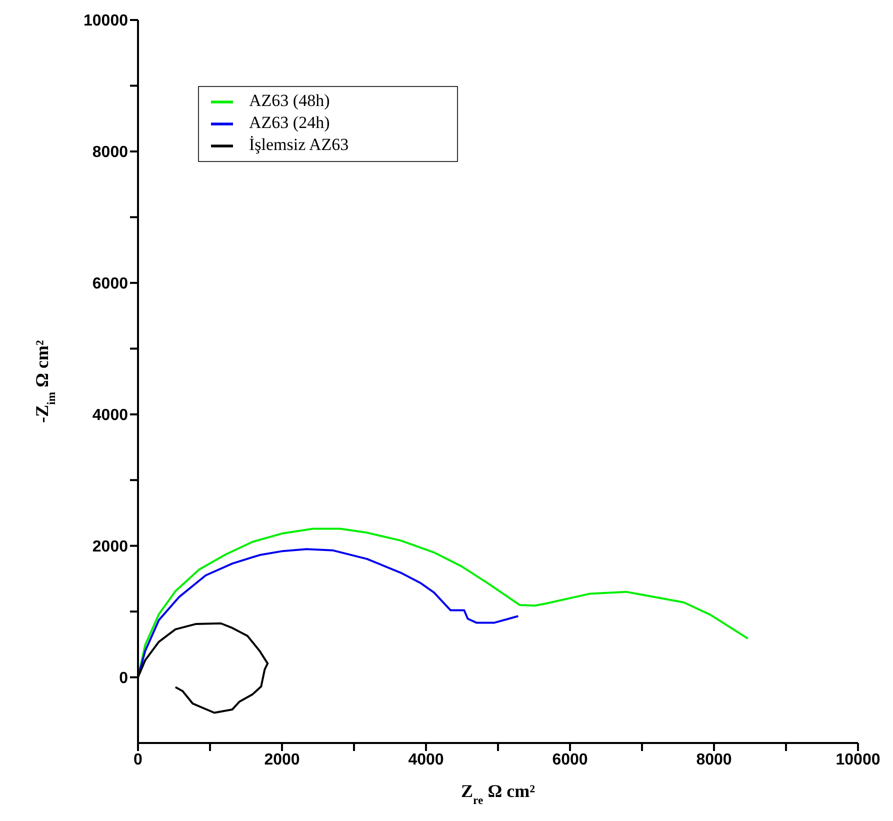  Describe the element at coordinates (123, 678) in the screenshot. I see `y-tick-label: 0` at that location.